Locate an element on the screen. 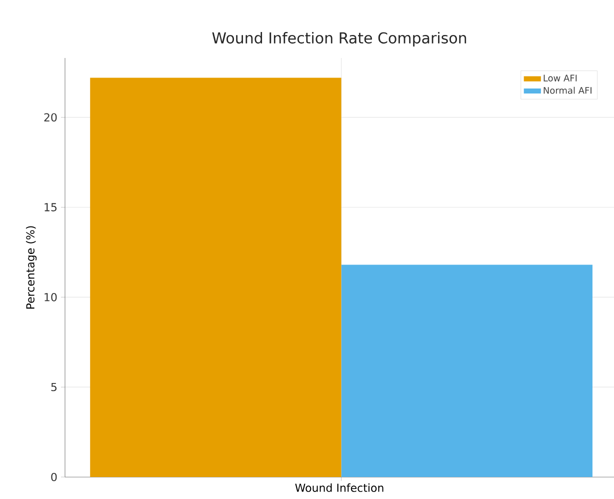 This screenshot has width=614, height=499. x-axis-title: Wound Infection is located at coordinates (339, 487).